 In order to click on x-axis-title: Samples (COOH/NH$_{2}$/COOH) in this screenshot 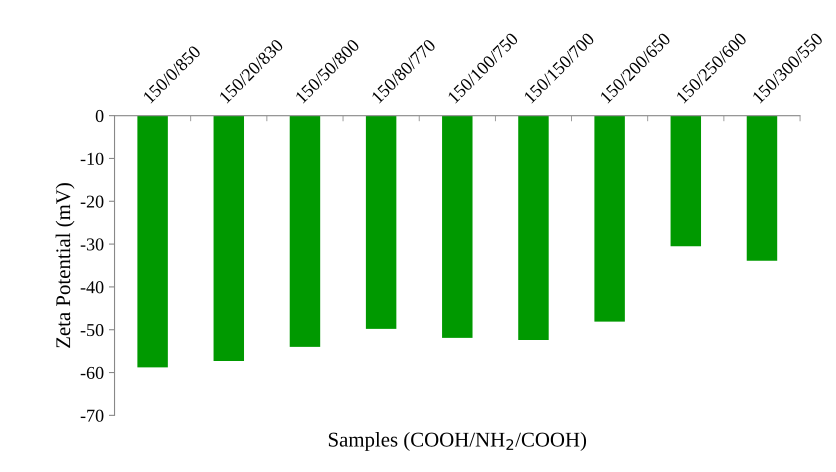, I will do `click(457, 441)`.